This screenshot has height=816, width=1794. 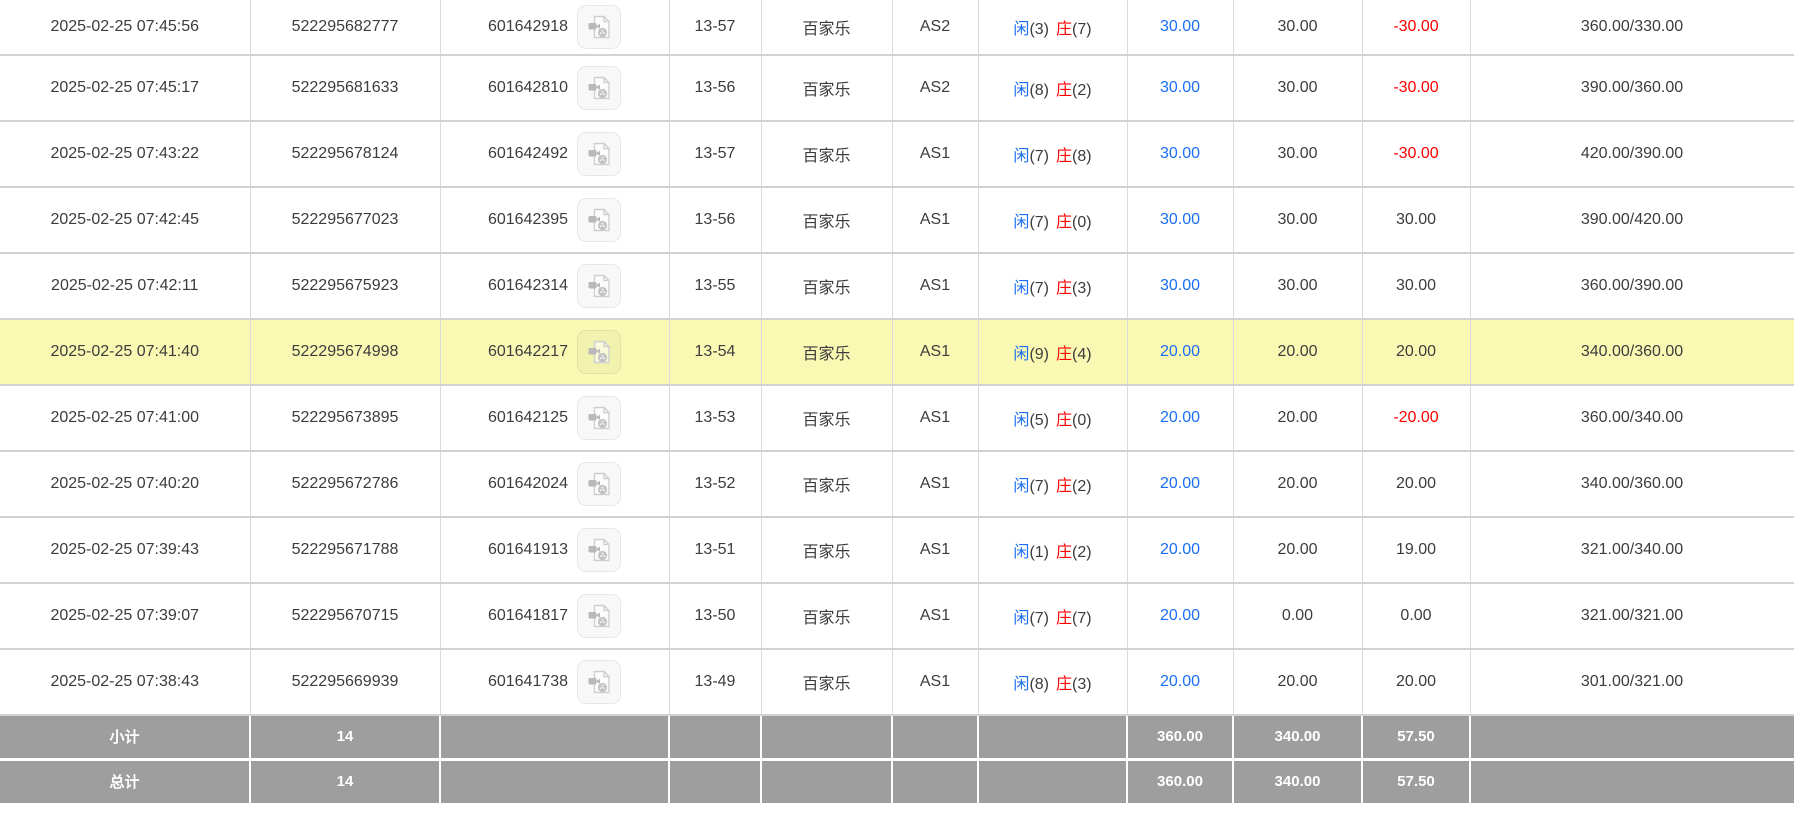 I want to click on shoe-round: 13-57, so click(x=715, y=26).